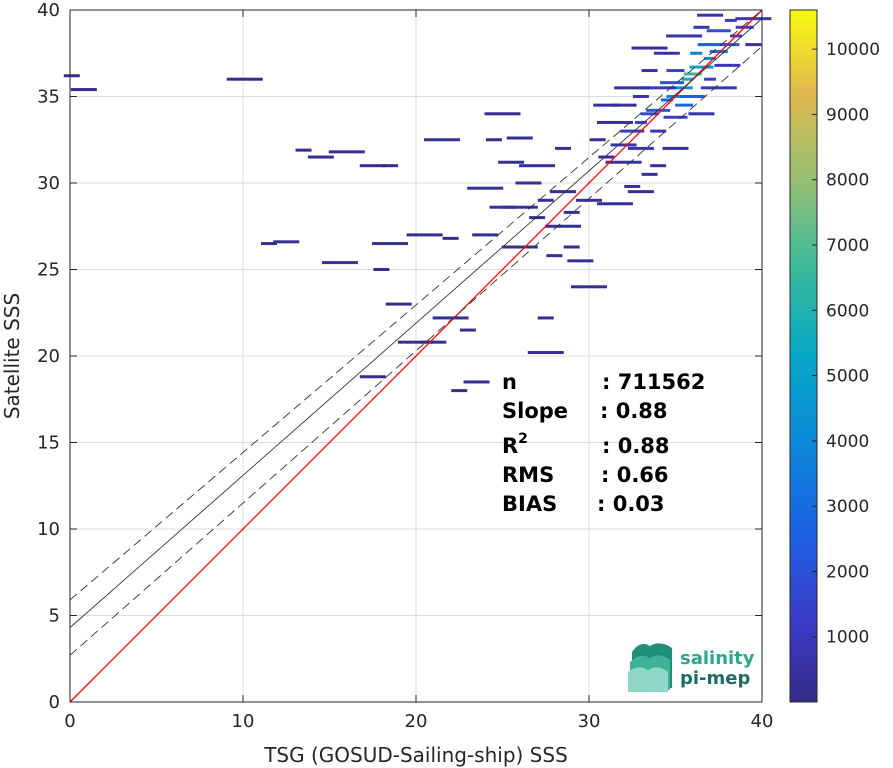 The width and height of the screenshot is (893, 768). What do you see at coordinates (650, 667) in the screenshot?
I see `logo-waves-icon` at bounding box center [650, 667].